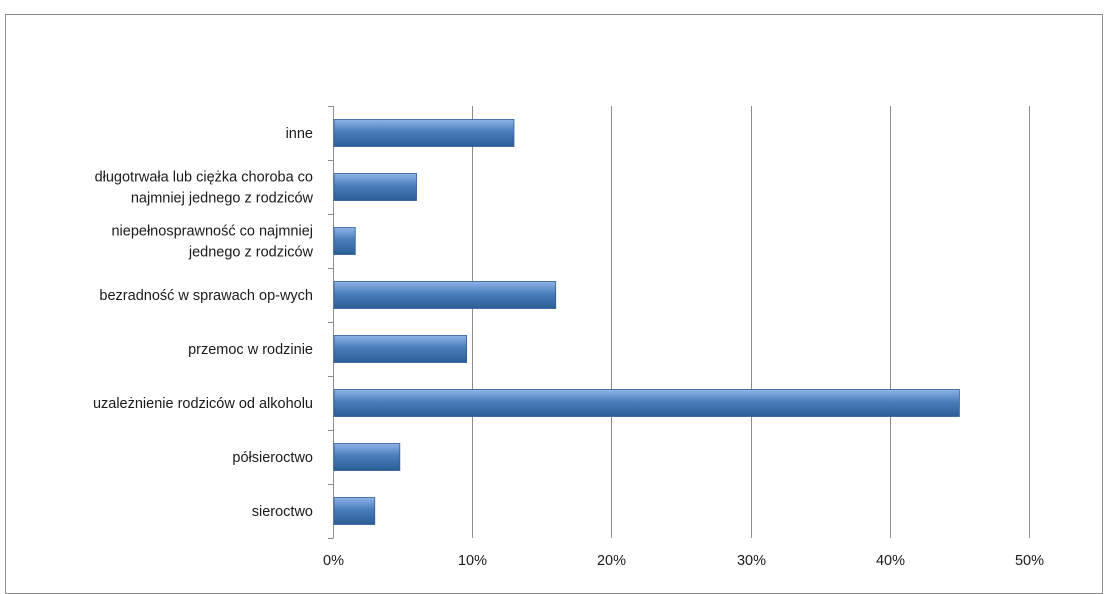  Describe the element at coordinates (206, 296) in the screenshot. I see `category-label: bezradność w sprawach op-wych` at that location.